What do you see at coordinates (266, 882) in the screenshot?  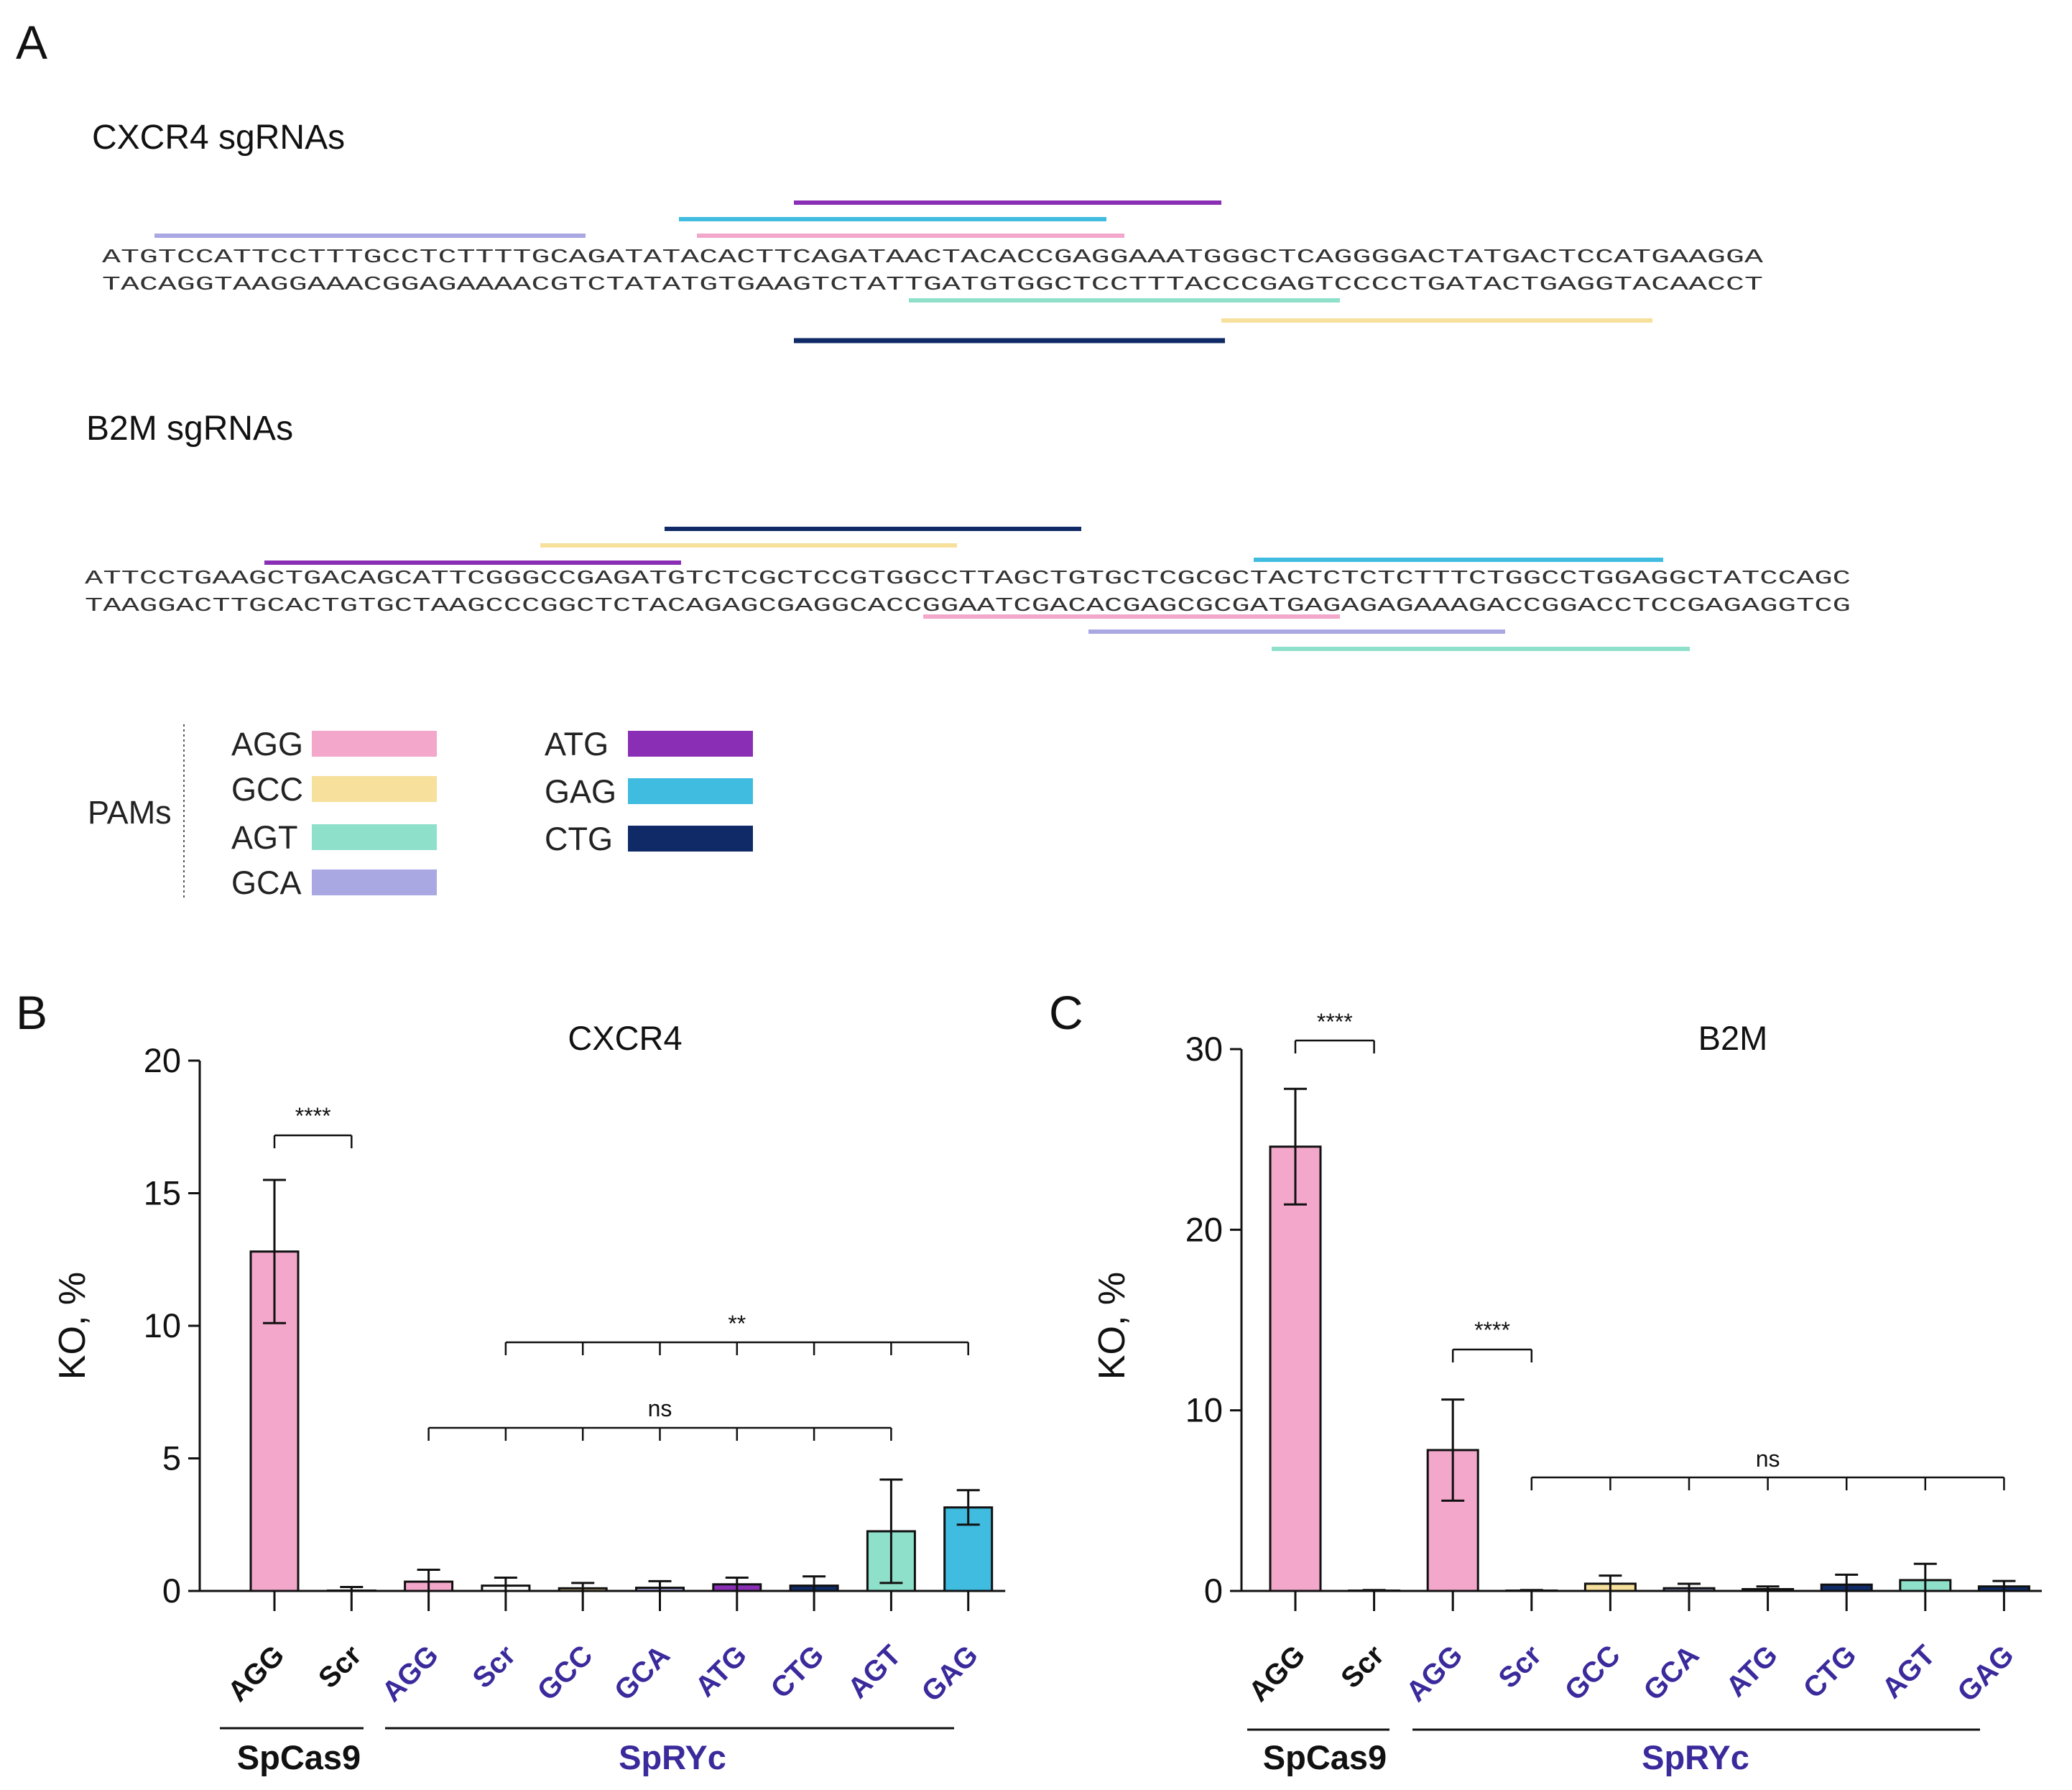 I see `pam-legend-gca-label: GCA` at bounding box center [266, 882].